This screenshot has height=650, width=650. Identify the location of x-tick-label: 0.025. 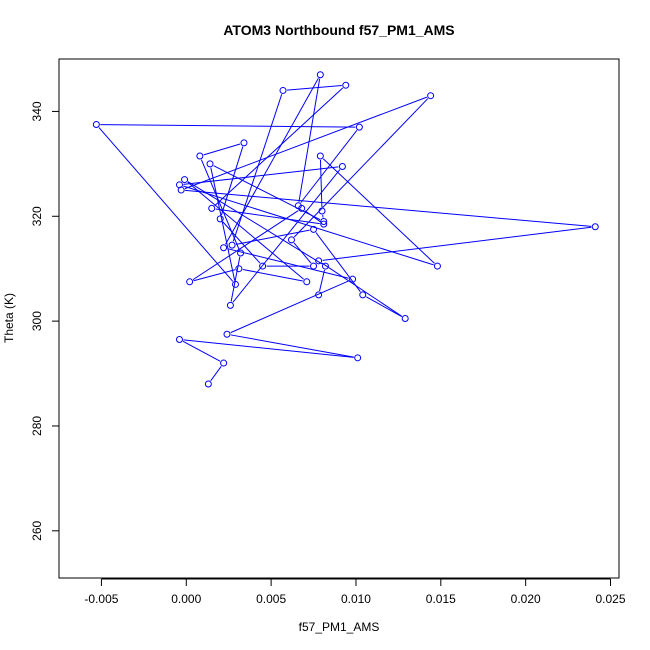
(610, 599).